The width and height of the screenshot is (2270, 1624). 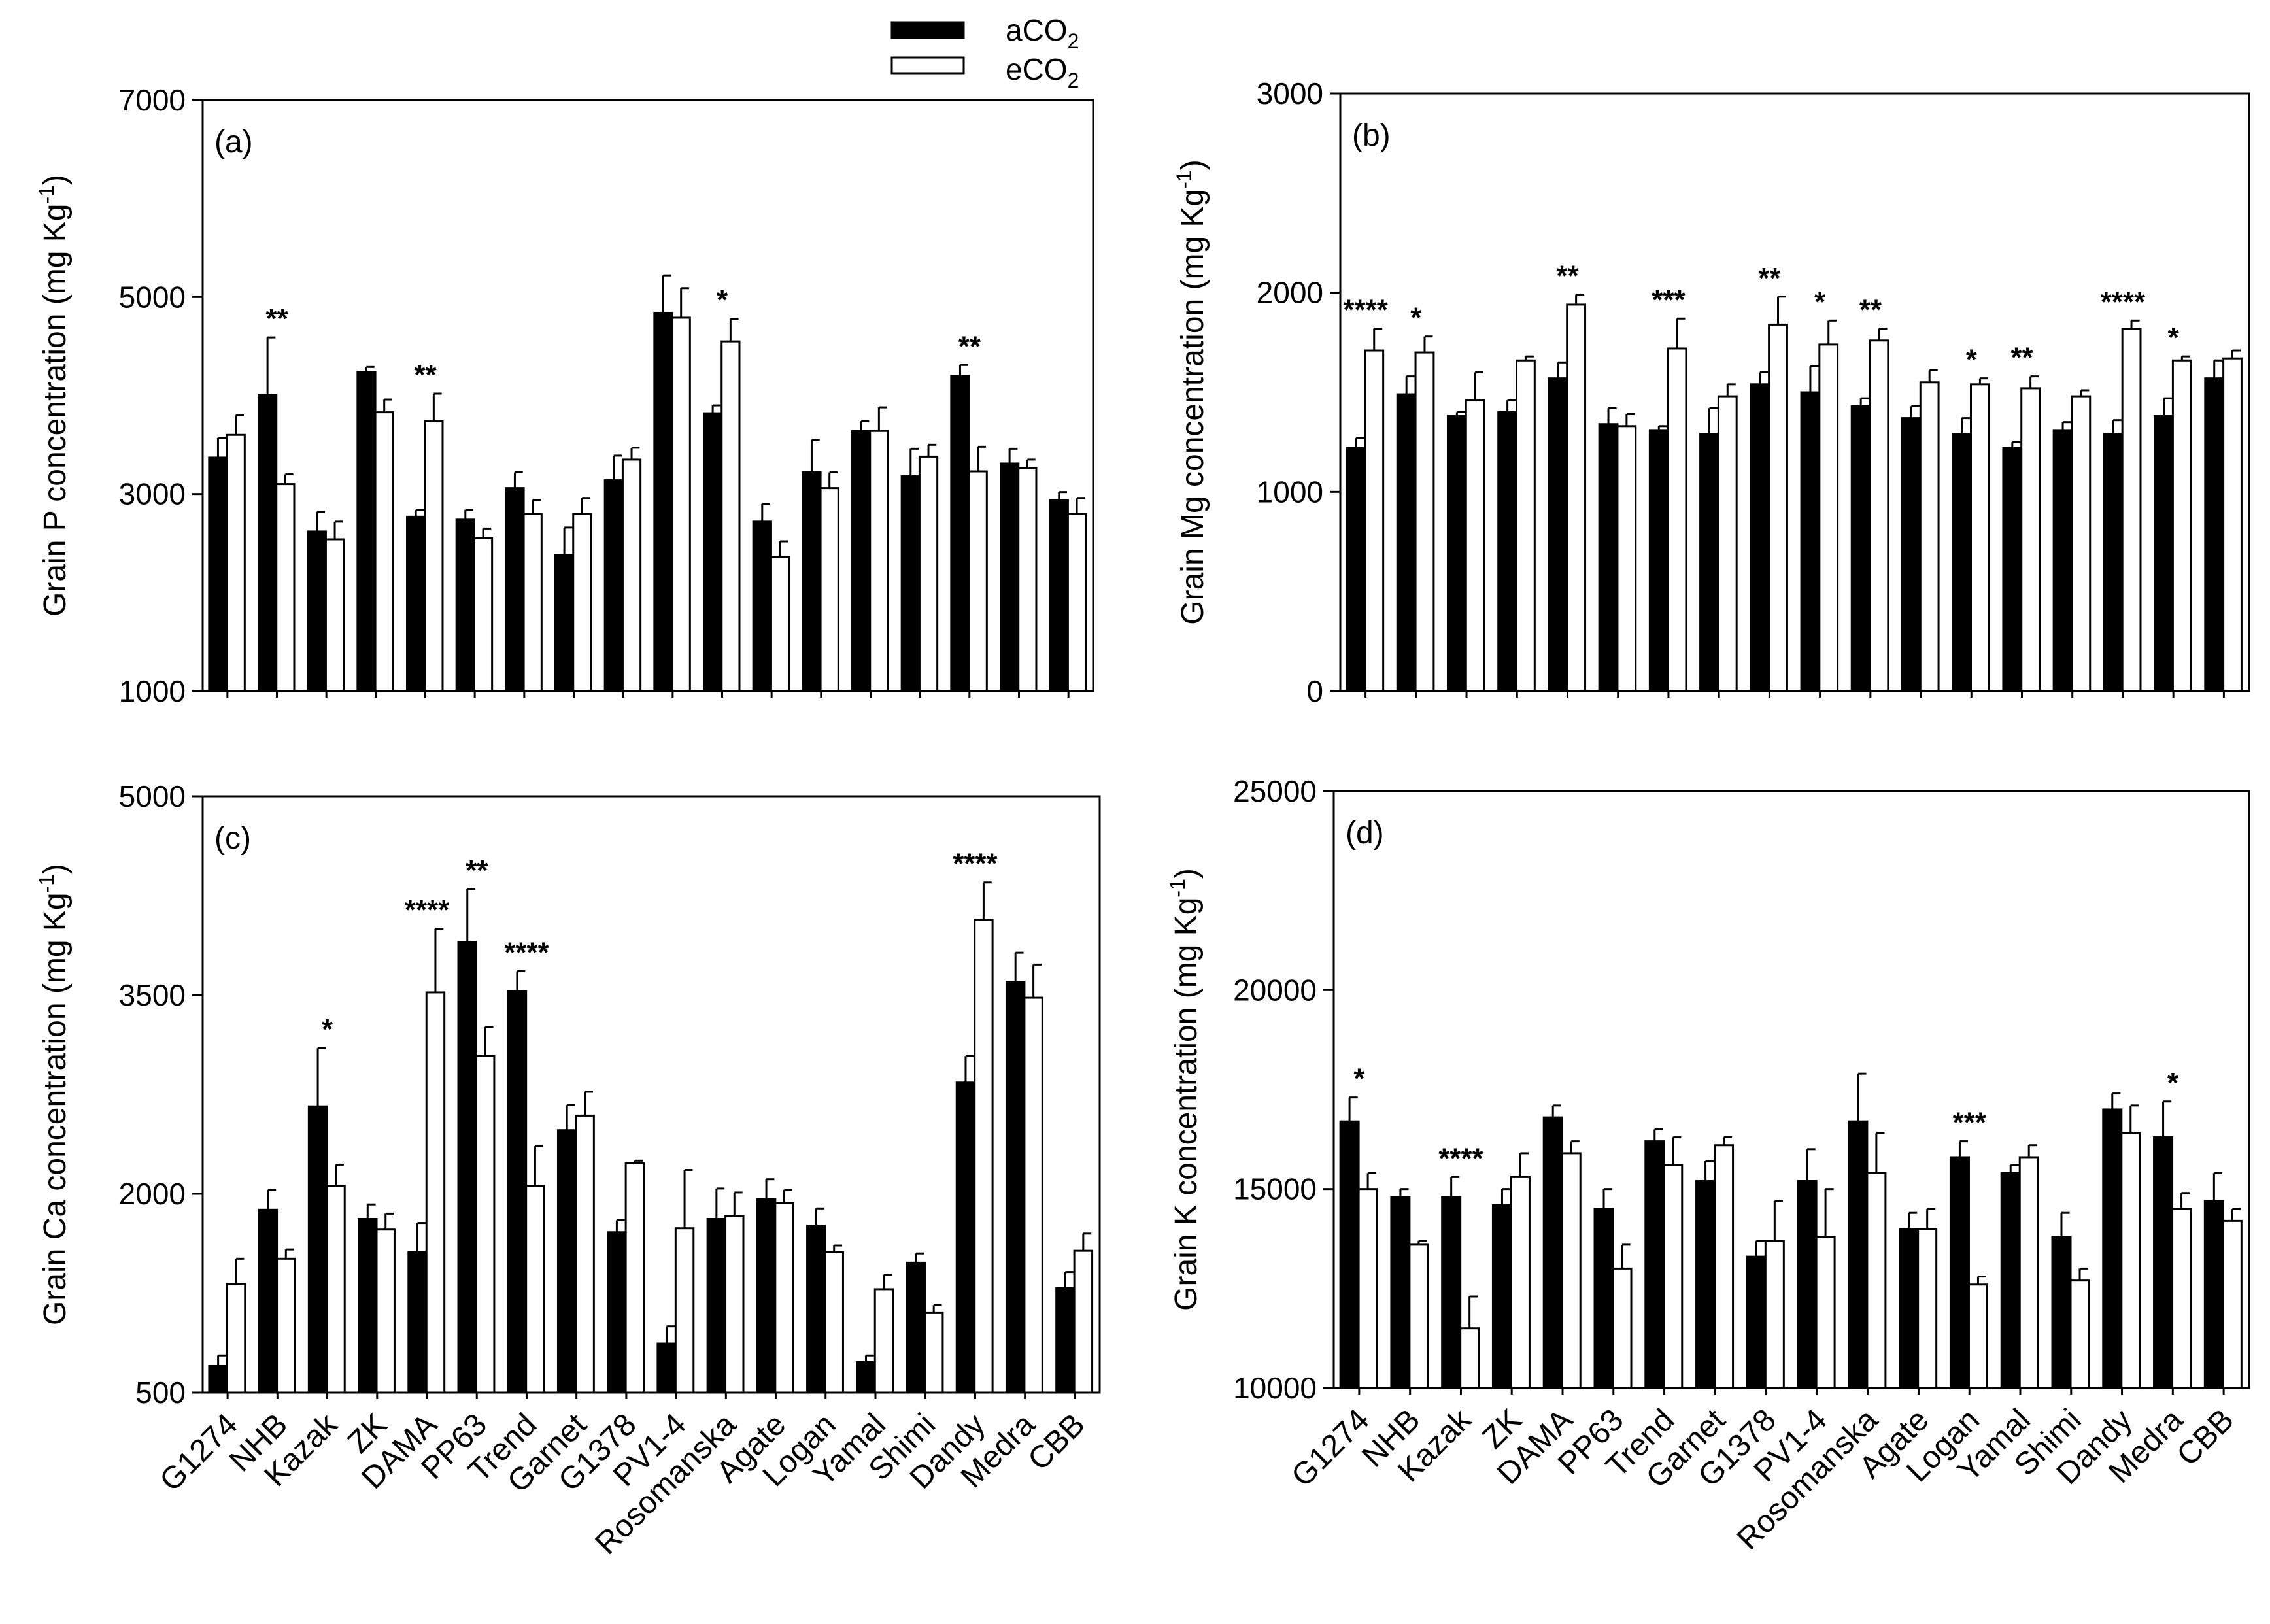 I want to click on significance-g1274: *, so click(x=1359, y=1079).